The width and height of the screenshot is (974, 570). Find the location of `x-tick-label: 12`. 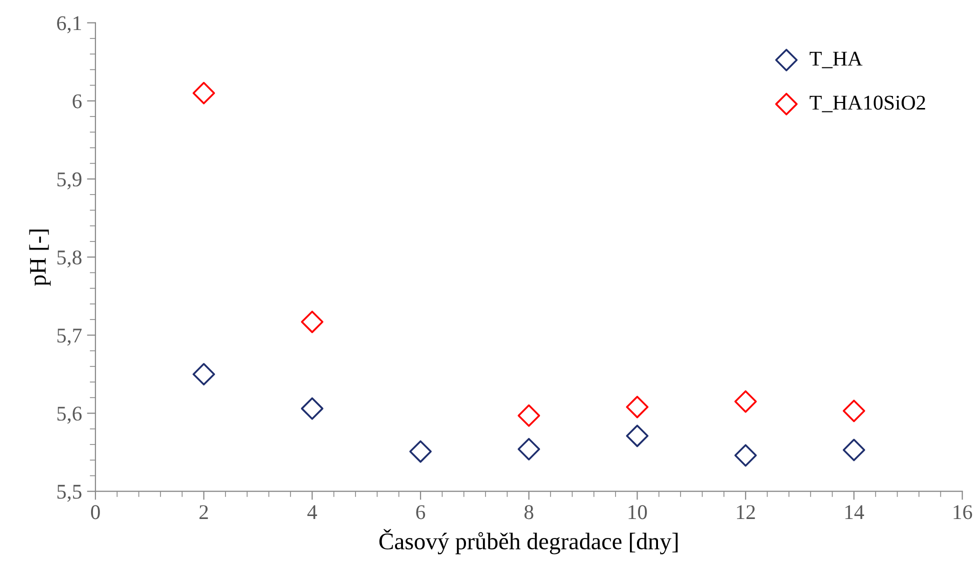

x-tick-label: 12 is located at coordinates (746, 512).